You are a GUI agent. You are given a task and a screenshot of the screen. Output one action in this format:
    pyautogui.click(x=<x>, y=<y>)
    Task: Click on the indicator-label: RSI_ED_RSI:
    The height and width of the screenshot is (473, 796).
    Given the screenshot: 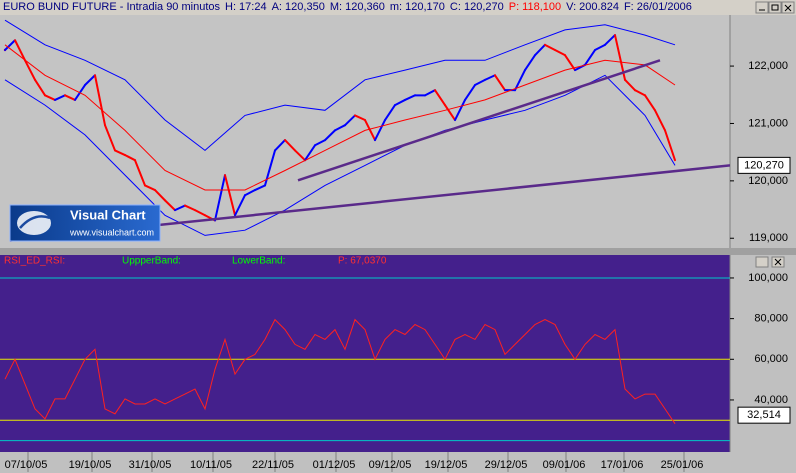 What is the action you would take?
    pyautogui.click(x=34, y=261)
    